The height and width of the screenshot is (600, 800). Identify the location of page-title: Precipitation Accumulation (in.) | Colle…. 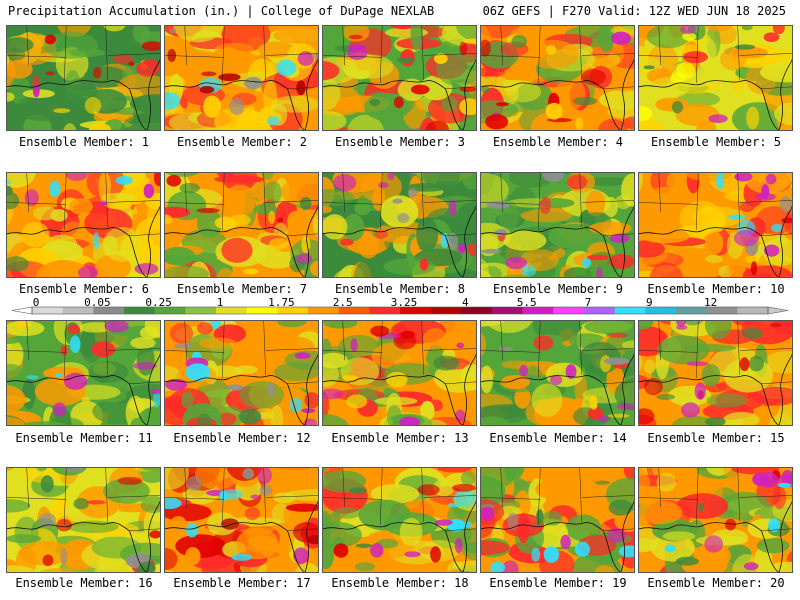
(221, 11).